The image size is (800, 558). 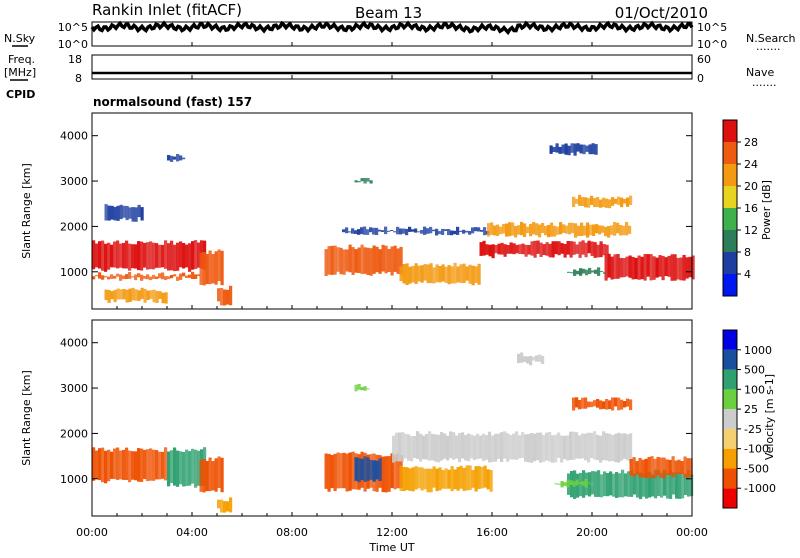 What do you see at coordinates (20, 72) in the screenshot?
I see `freq-unit-label: [MHz]` at bounding box center [20, 72].